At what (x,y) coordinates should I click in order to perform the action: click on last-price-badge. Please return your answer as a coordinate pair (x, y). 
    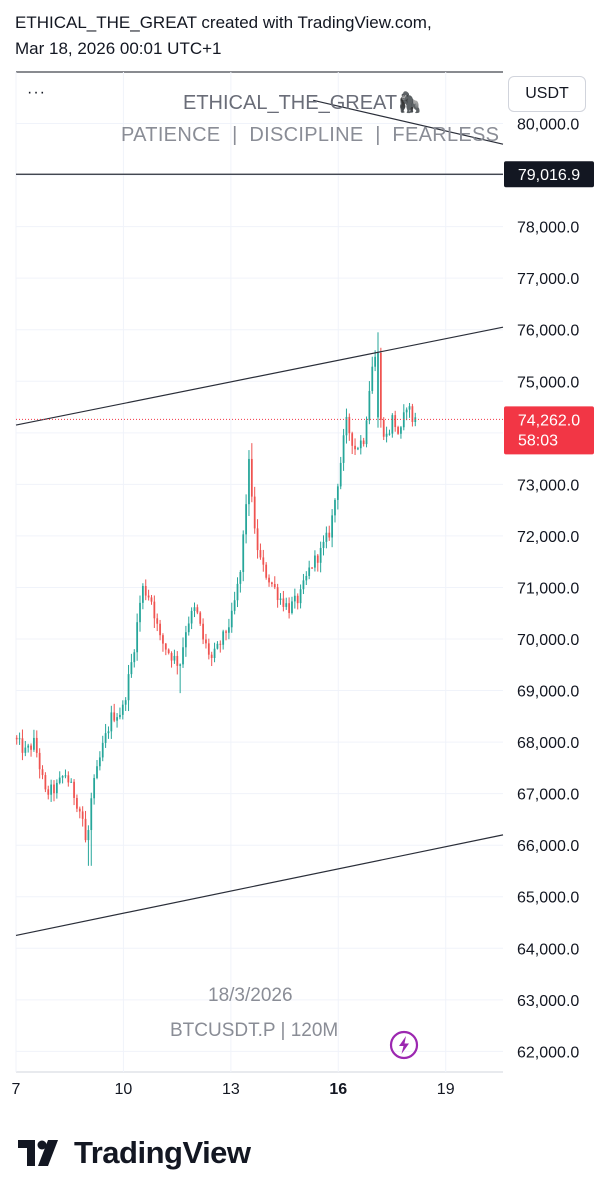
    Looking at the image, I should click on (549, 430).